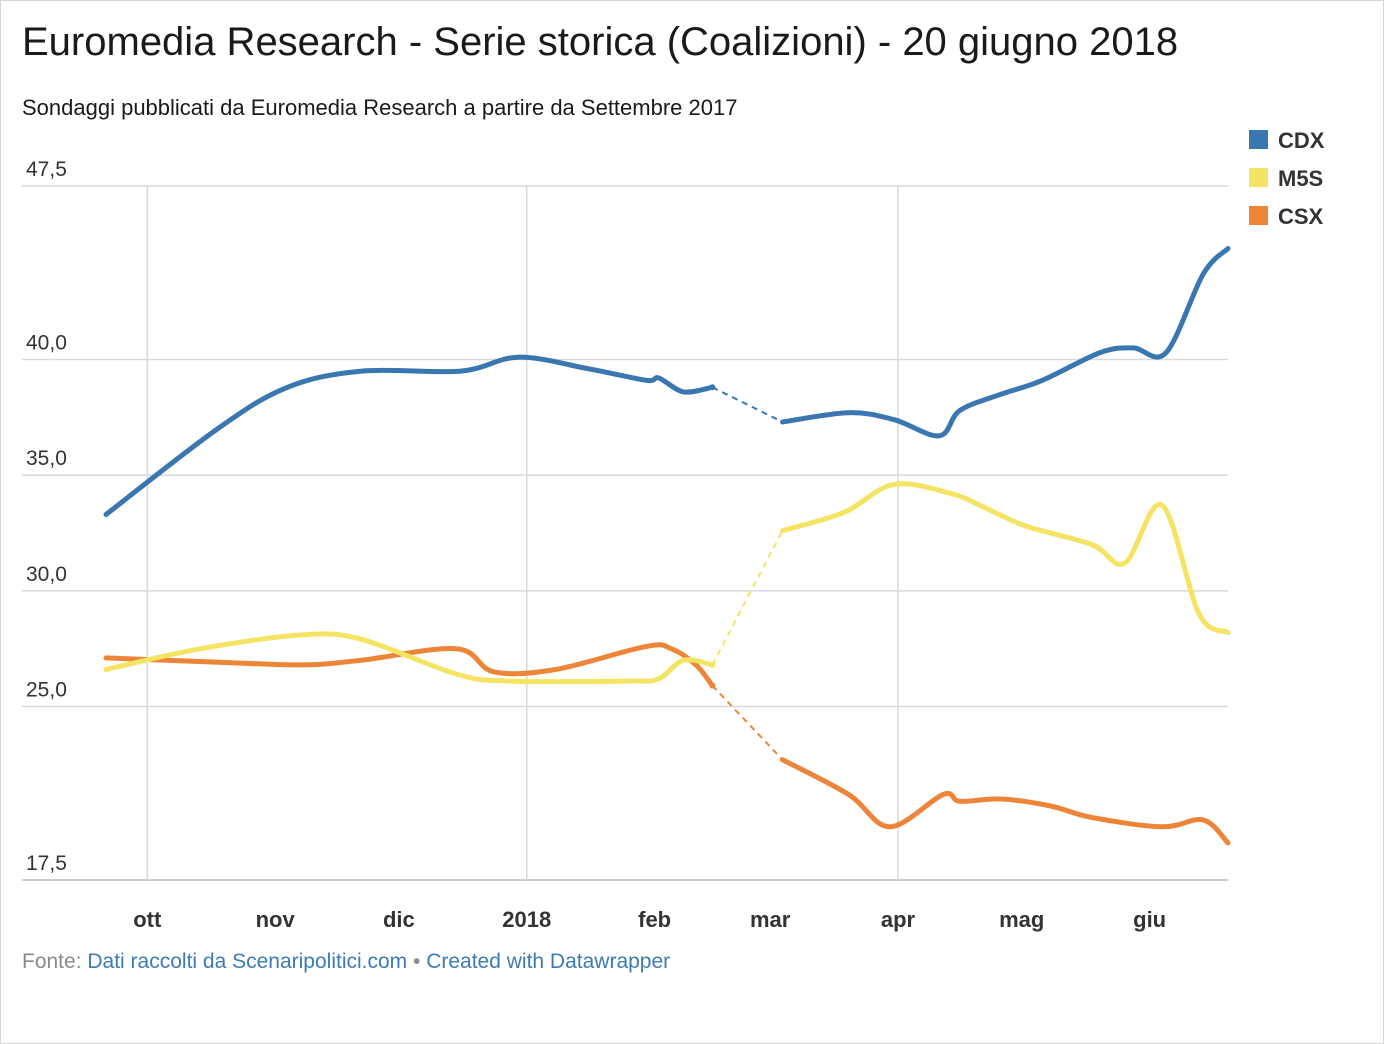 The image size is (1384, 1044). Describe the element at coordinates (399, 919) in the screenshot. I see `x-tick-label: dic` at that location.